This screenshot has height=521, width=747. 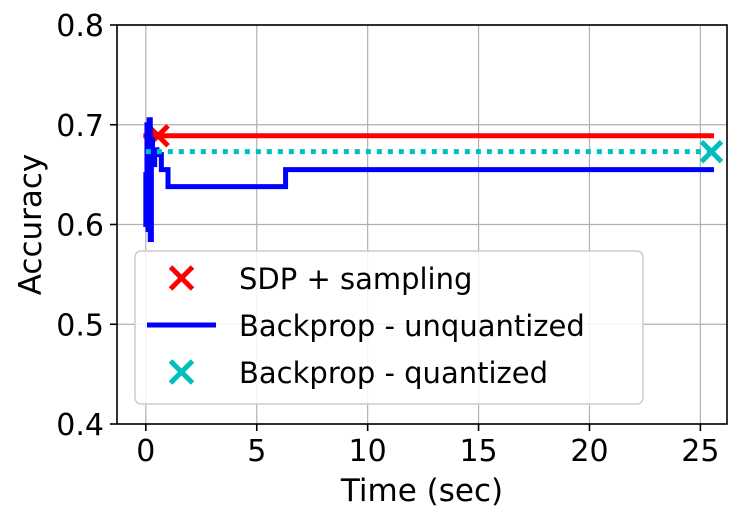 I want to click on y-tick-label-0-4: 0.4, so click(x=80, y=425).